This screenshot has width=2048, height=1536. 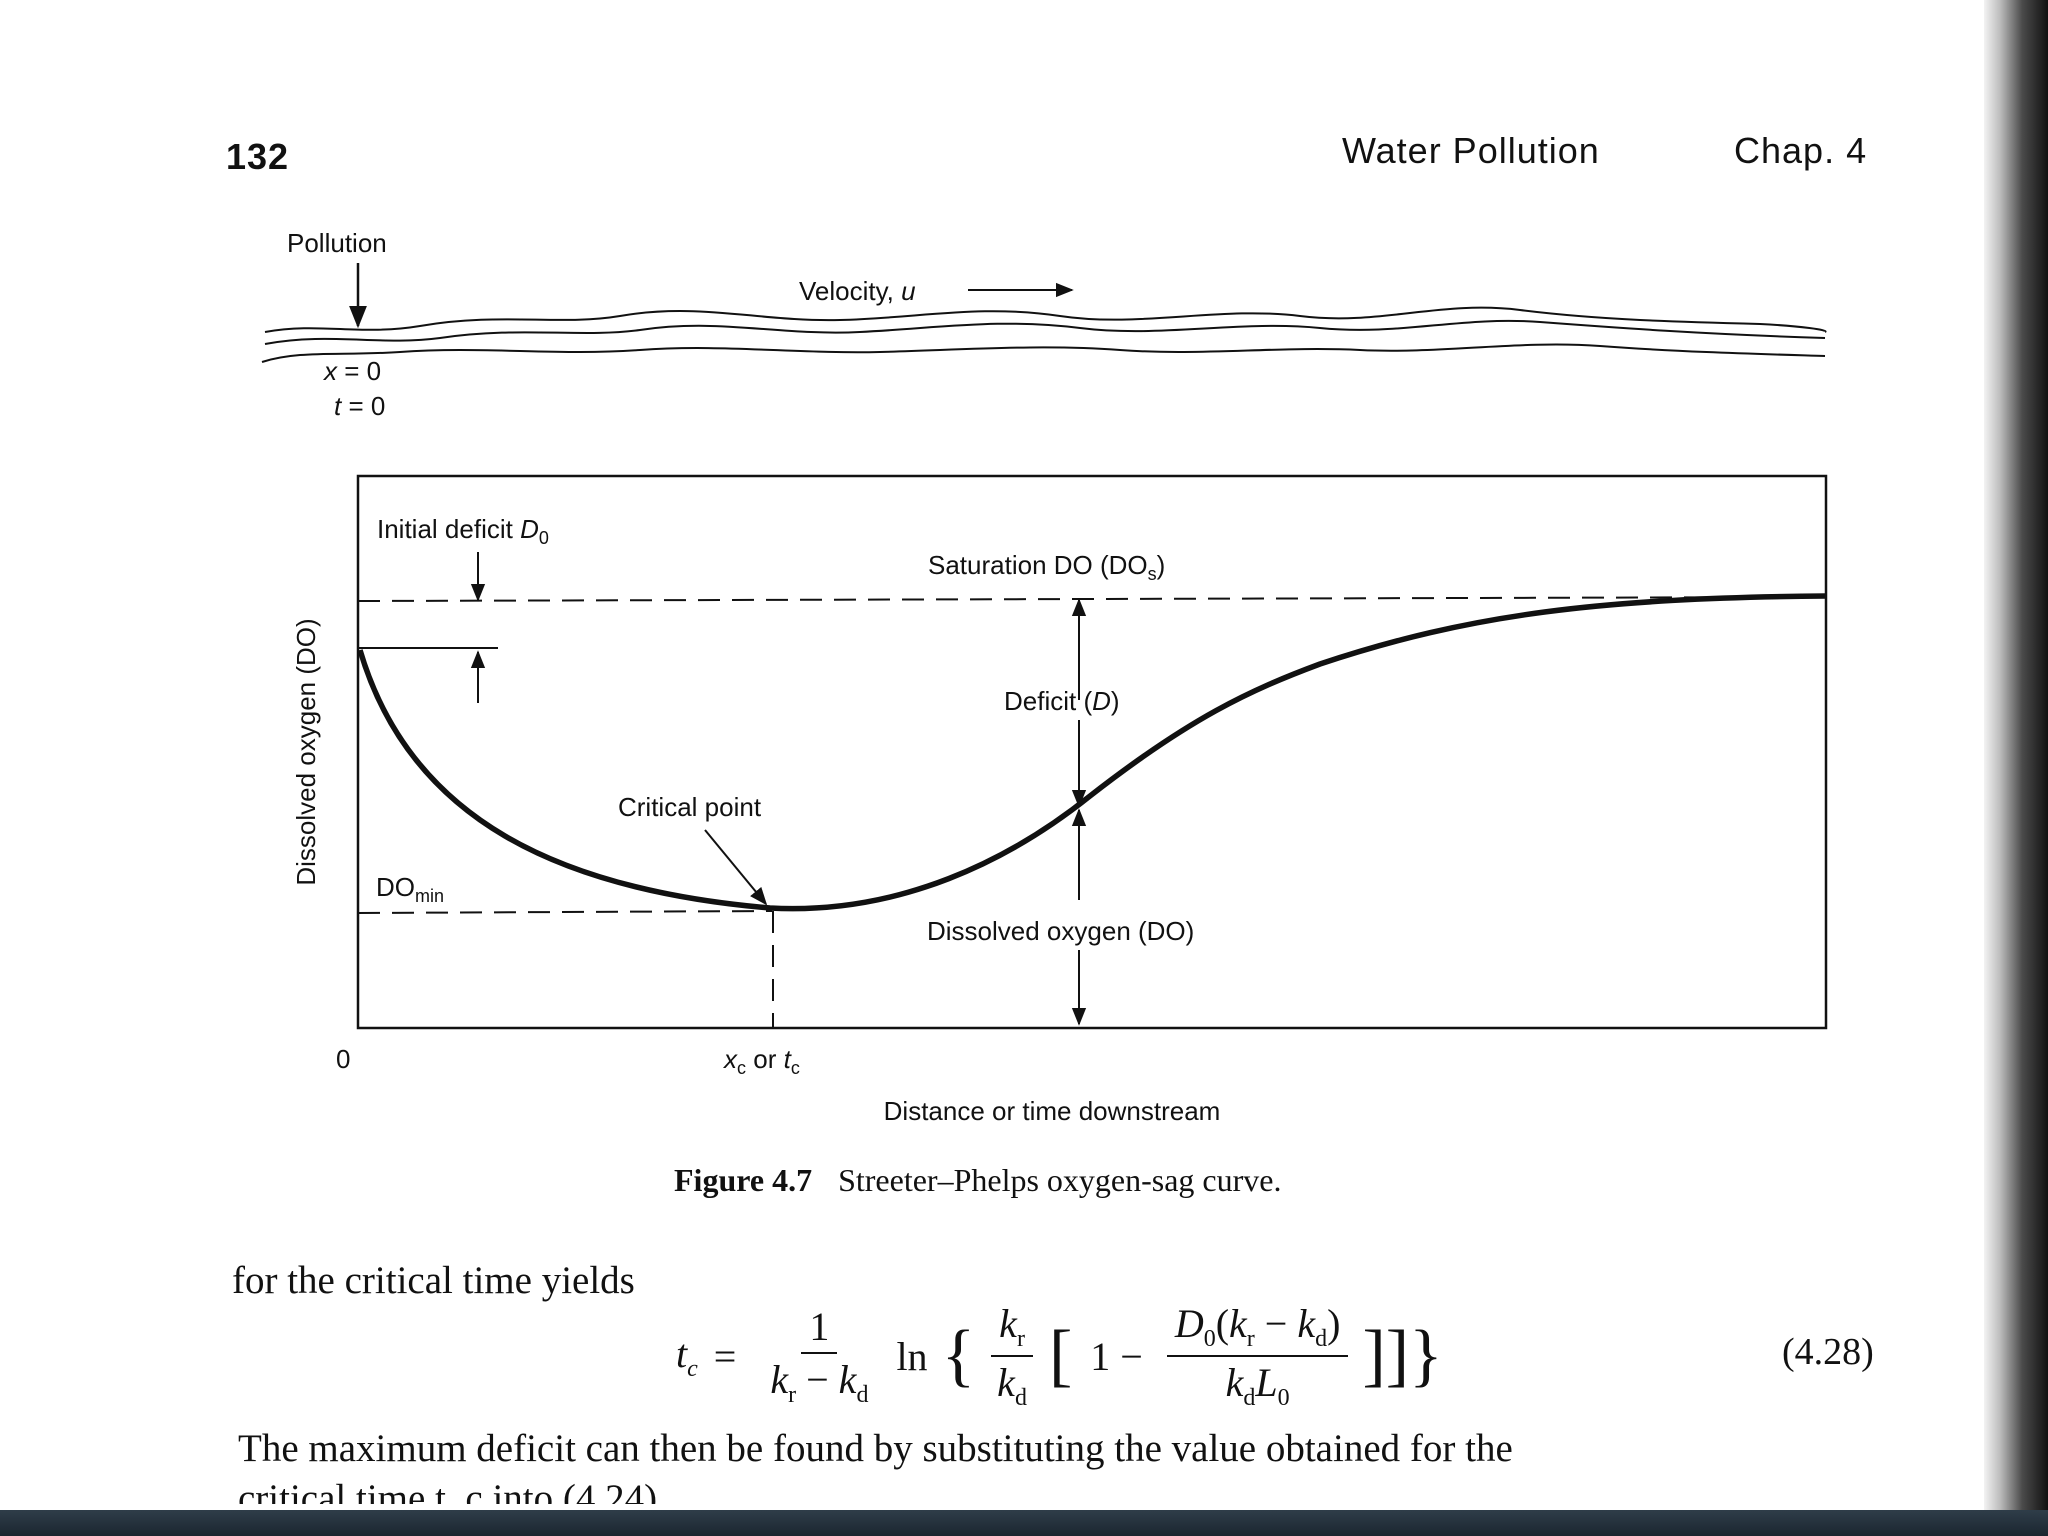 What do you see at coordinates (1052, 1111) in the screenshot?
I see `x-axis-label: Distance or time downstream` at bounding box center [1052, 1111].